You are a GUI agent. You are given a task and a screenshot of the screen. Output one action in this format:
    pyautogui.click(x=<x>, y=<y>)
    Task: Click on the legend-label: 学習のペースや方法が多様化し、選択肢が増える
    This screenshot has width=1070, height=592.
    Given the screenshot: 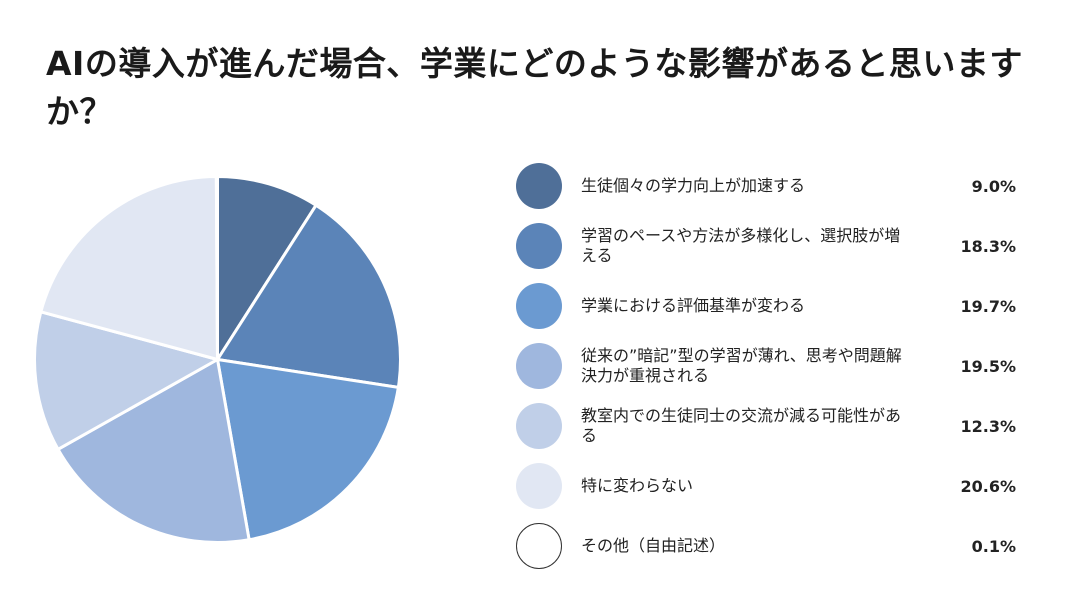 What is the action you would take?
    pyautogui.click(x=741, y=245)
    